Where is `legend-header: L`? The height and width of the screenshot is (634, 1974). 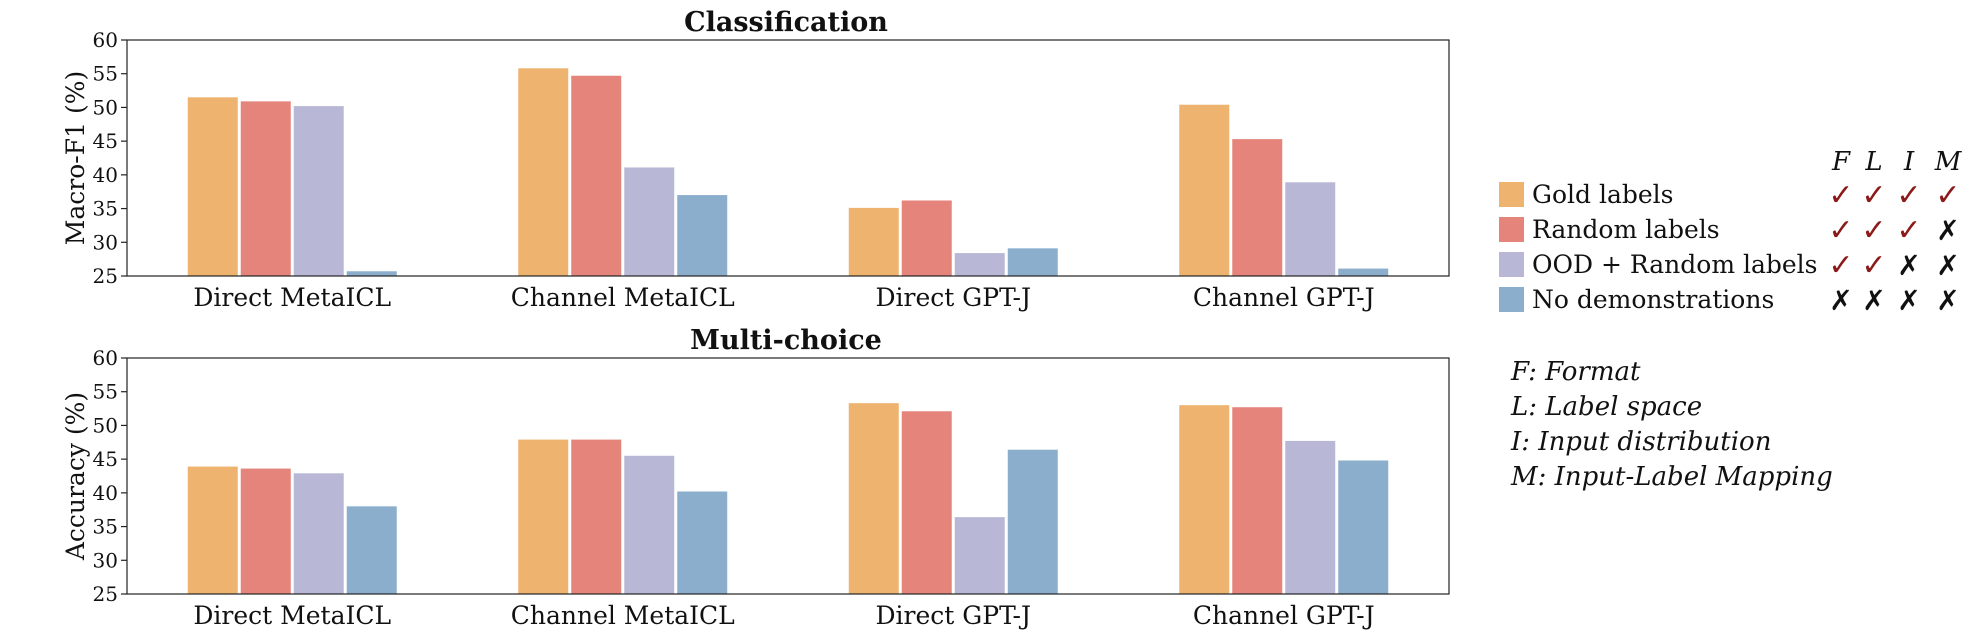 legend-header: L is located at coordinates (1873, 162).